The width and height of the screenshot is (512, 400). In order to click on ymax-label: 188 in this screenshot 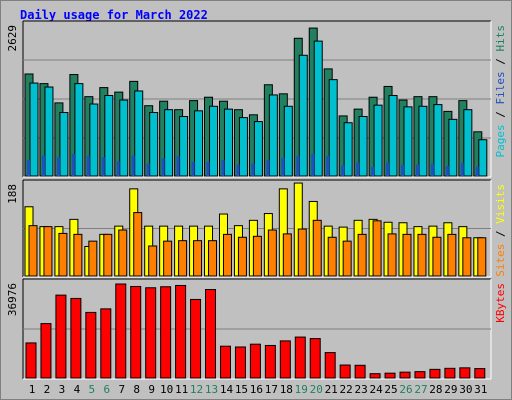, I will do `click(12, 194)`.